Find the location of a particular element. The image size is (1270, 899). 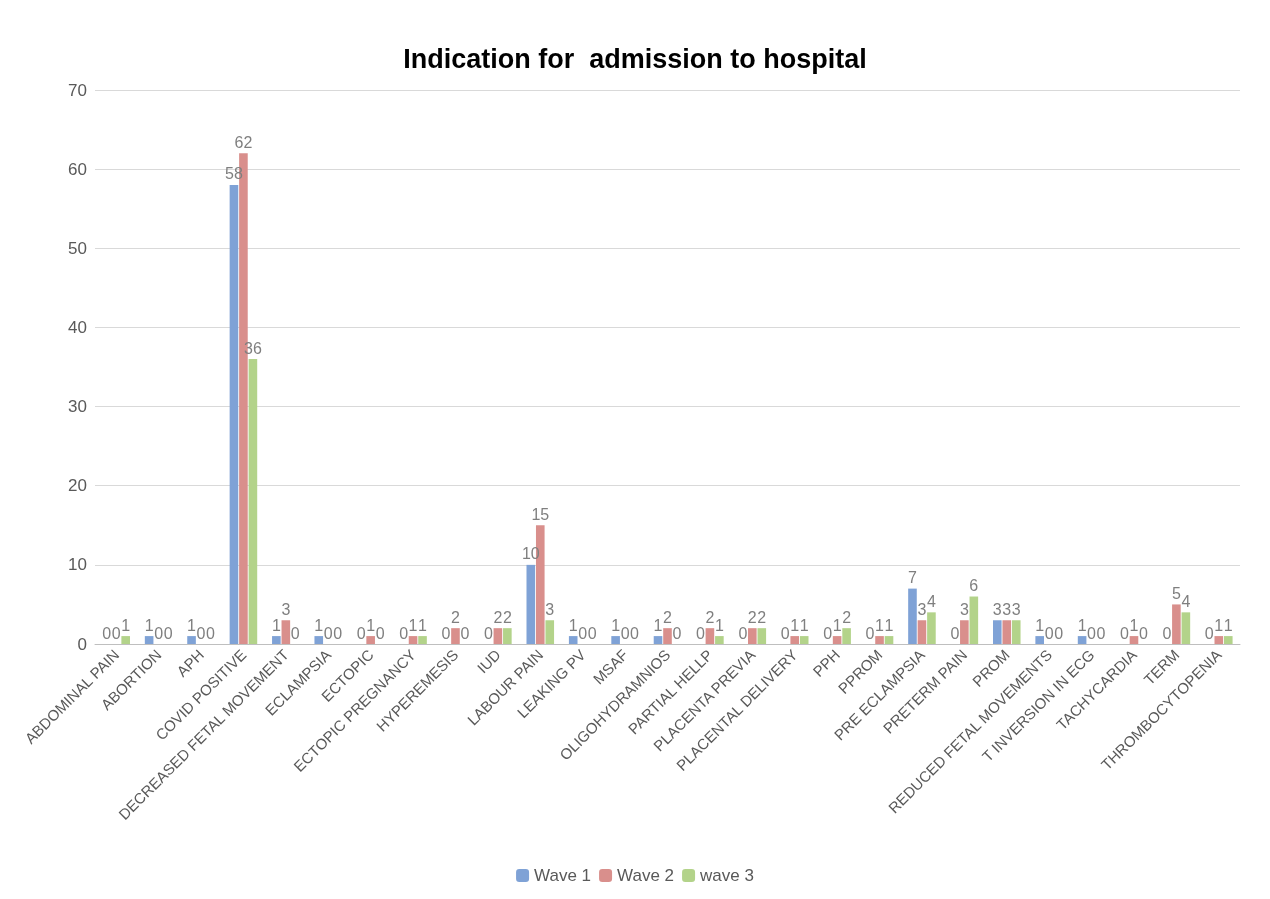

x-tick-label: IUD is located at coordinates (488, 661).